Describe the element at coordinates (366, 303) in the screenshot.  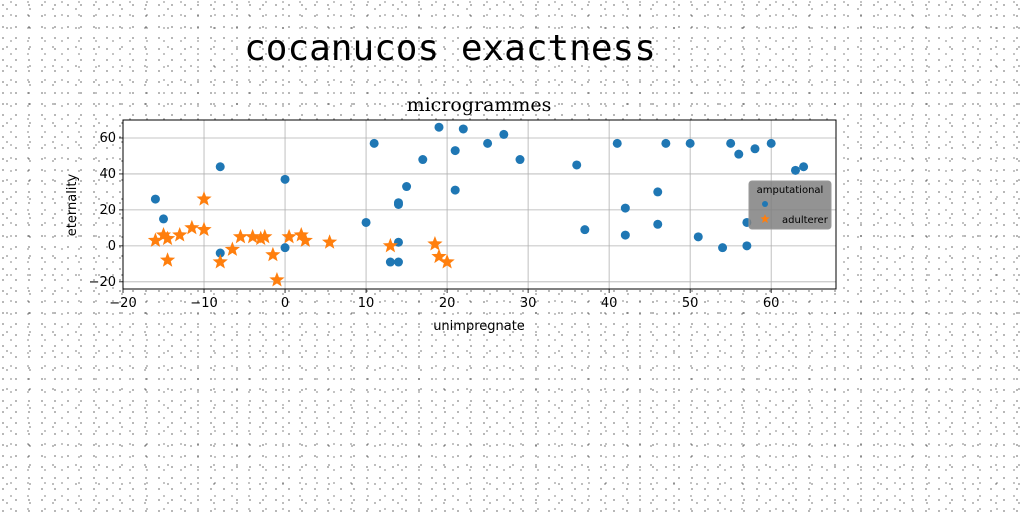
I see `x-tick-label: 10` at that location.